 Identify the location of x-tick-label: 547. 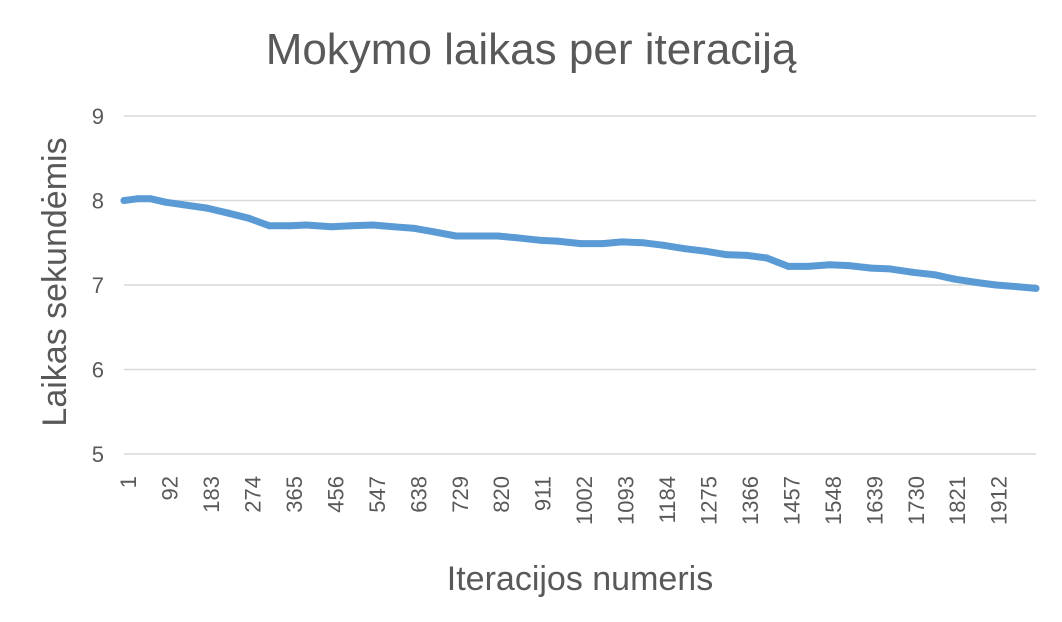
(377, 494).